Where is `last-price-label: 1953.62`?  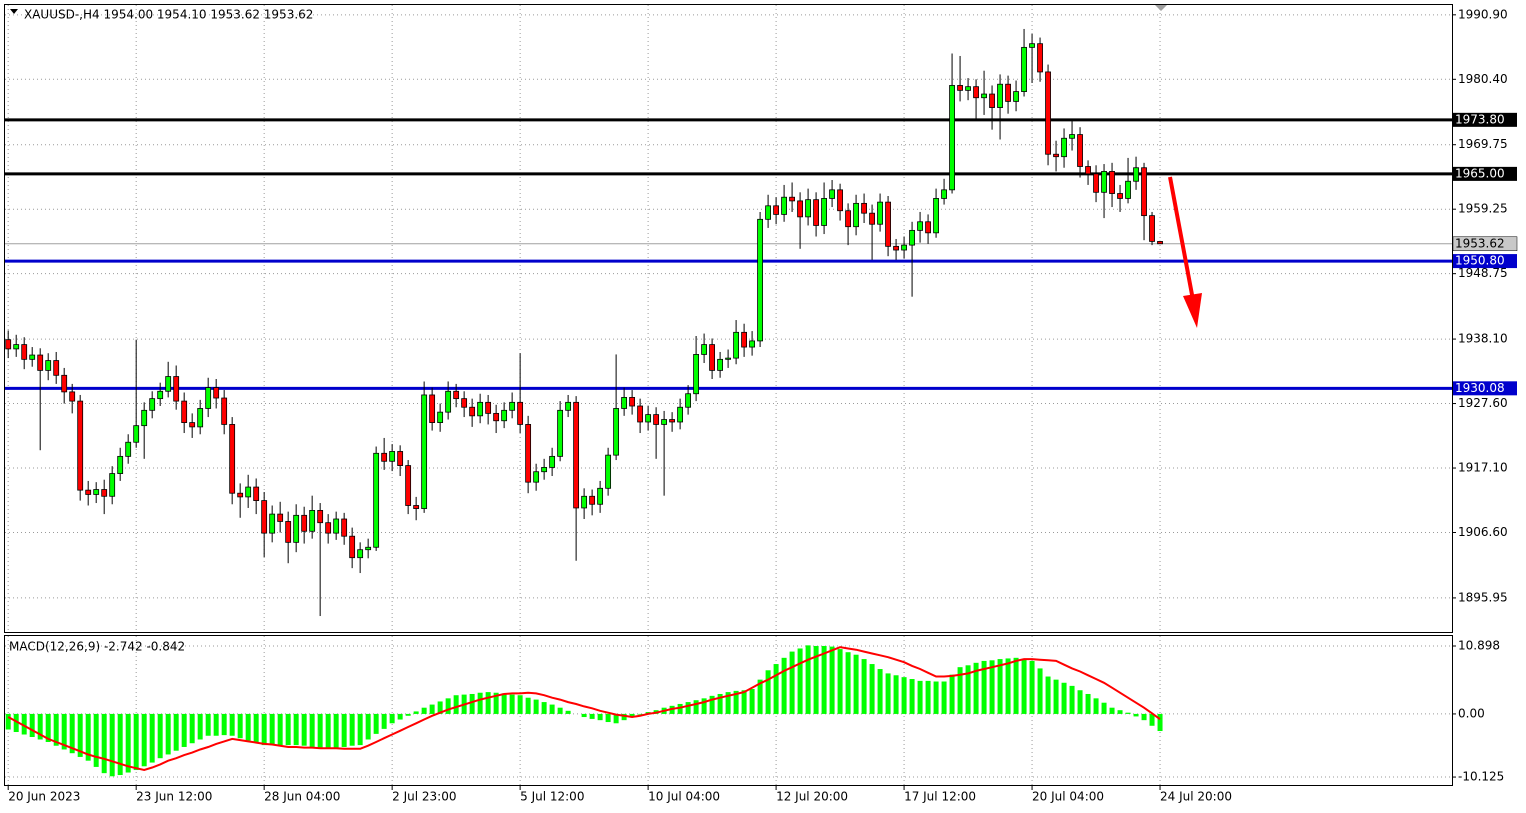
last-price-label: 1953.62 is located at coordinates (1480, 243).